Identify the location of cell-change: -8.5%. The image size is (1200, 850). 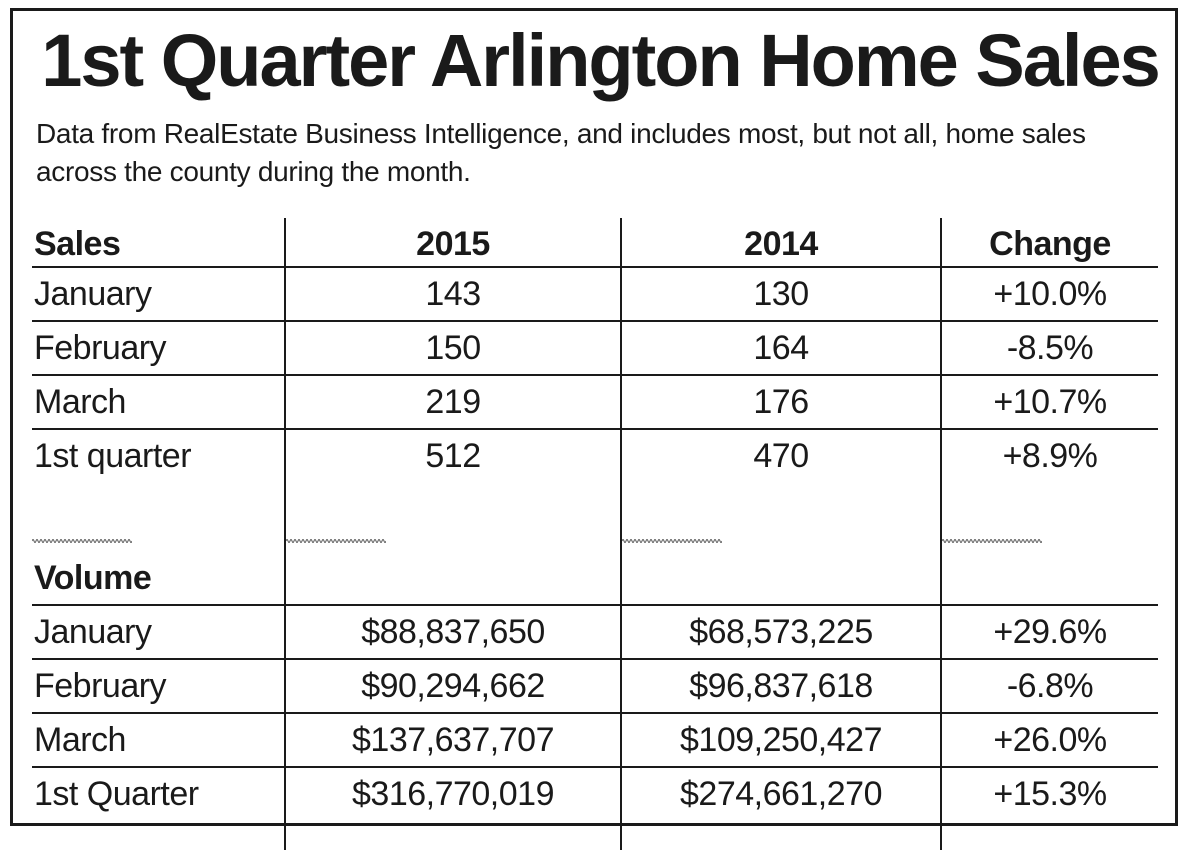
(1049, 347).